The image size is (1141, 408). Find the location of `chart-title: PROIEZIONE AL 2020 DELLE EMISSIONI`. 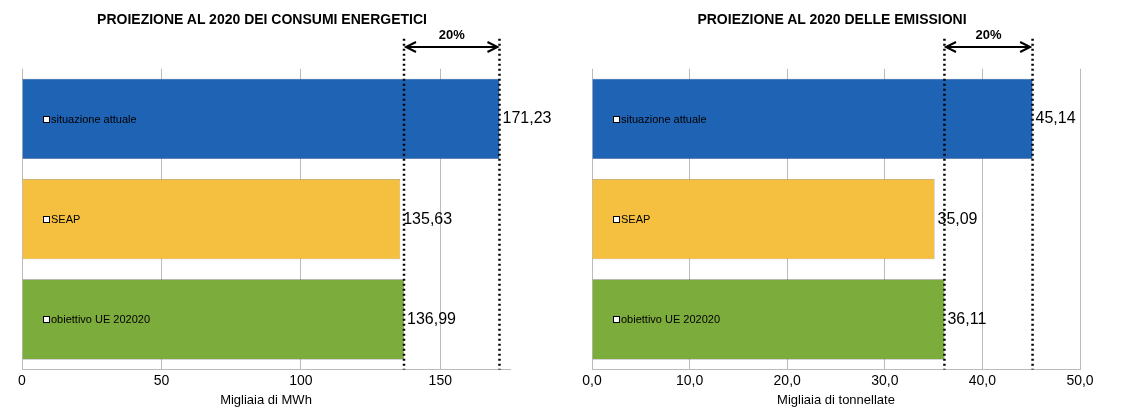

chart-title: PROIEZIONE AL 2020 DELLE EMISSIONI is located at coordinates (832, 19).